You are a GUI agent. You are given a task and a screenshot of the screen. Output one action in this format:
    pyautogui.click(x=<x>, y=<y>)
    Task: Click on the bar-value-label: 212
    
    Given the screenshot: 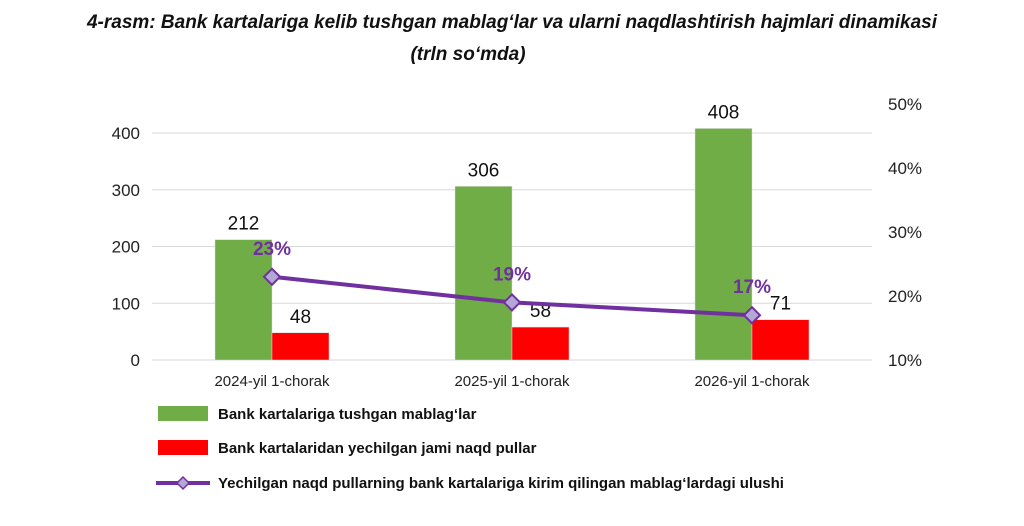 What is the action you would take?
    pyautogui.click(x=244, y=224)
    